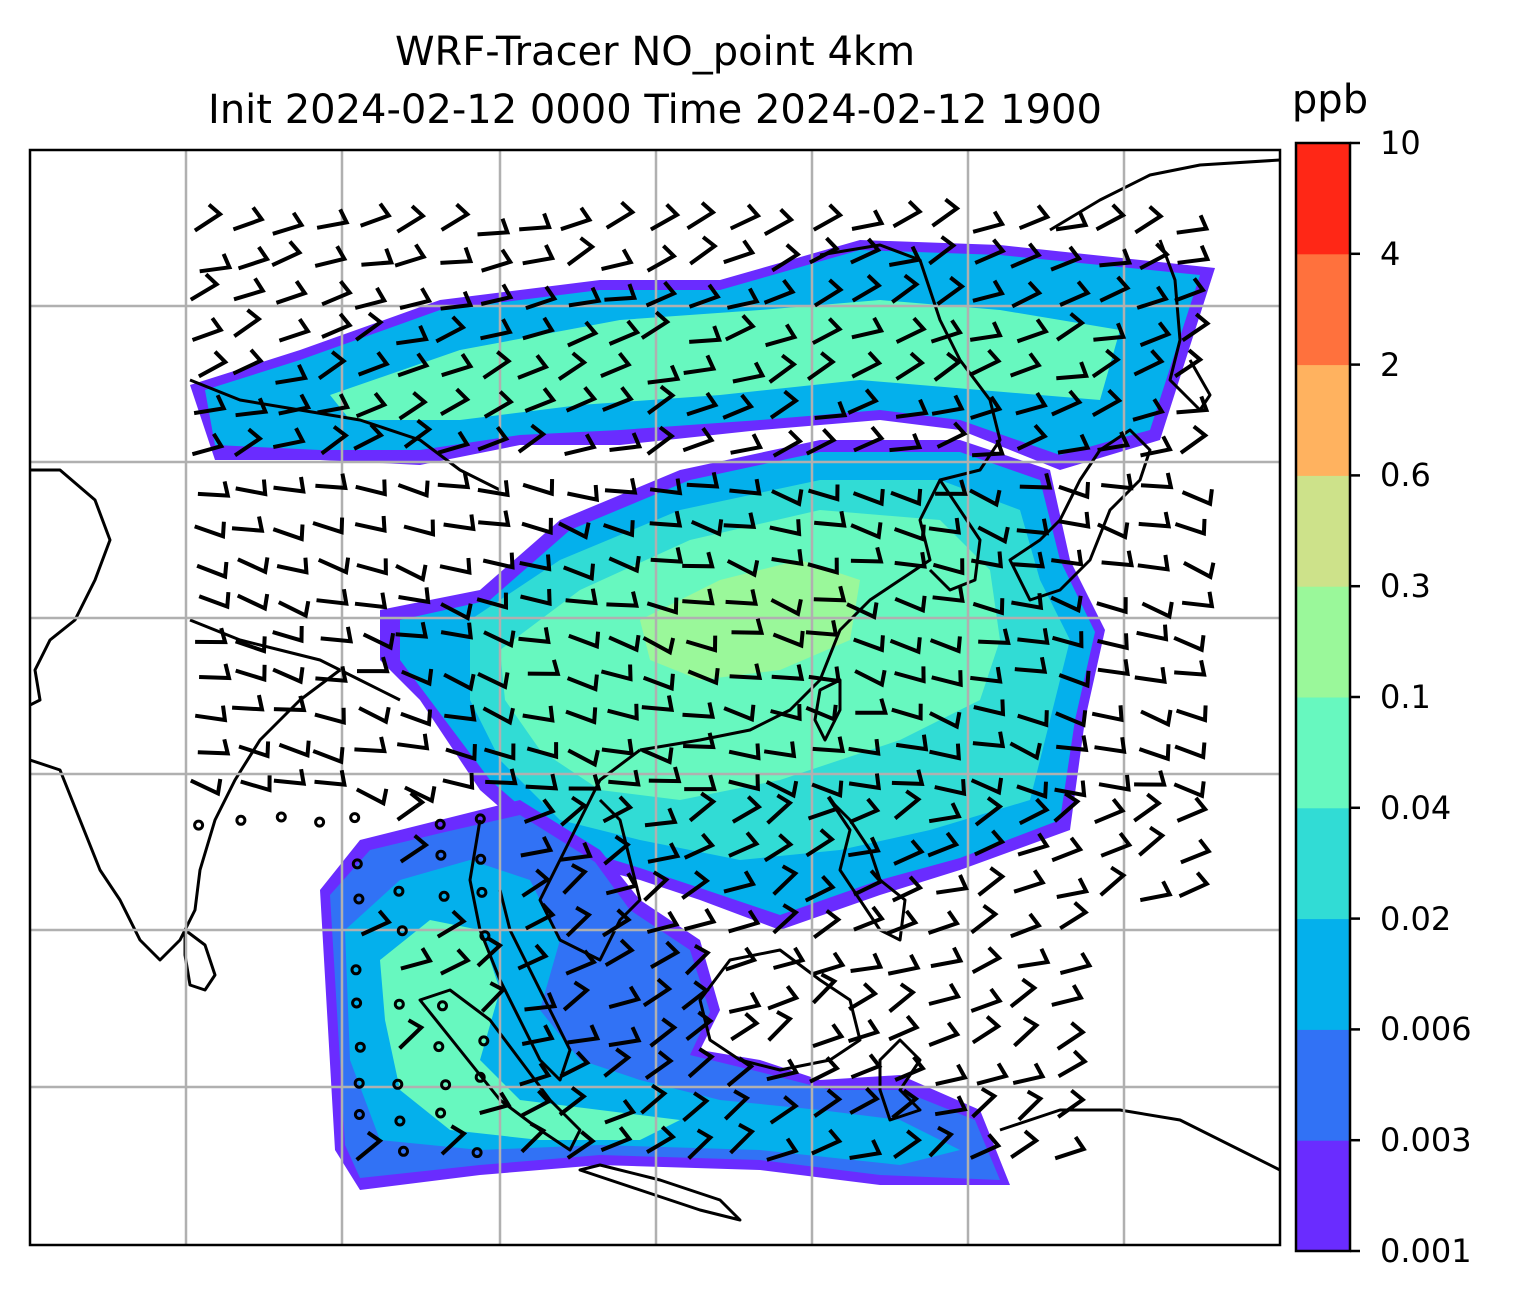 Image resolution: width=1528 pixels, height=1306 pixels. I want to click on map-title-line1: WRF-Tracer NO_point 4km, so click(655, 52).